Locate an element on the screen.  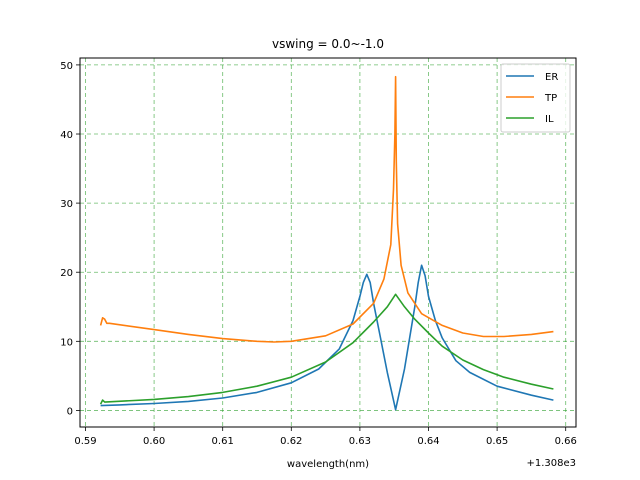
legend-label-er: ER is located at coordinates (551, 77).